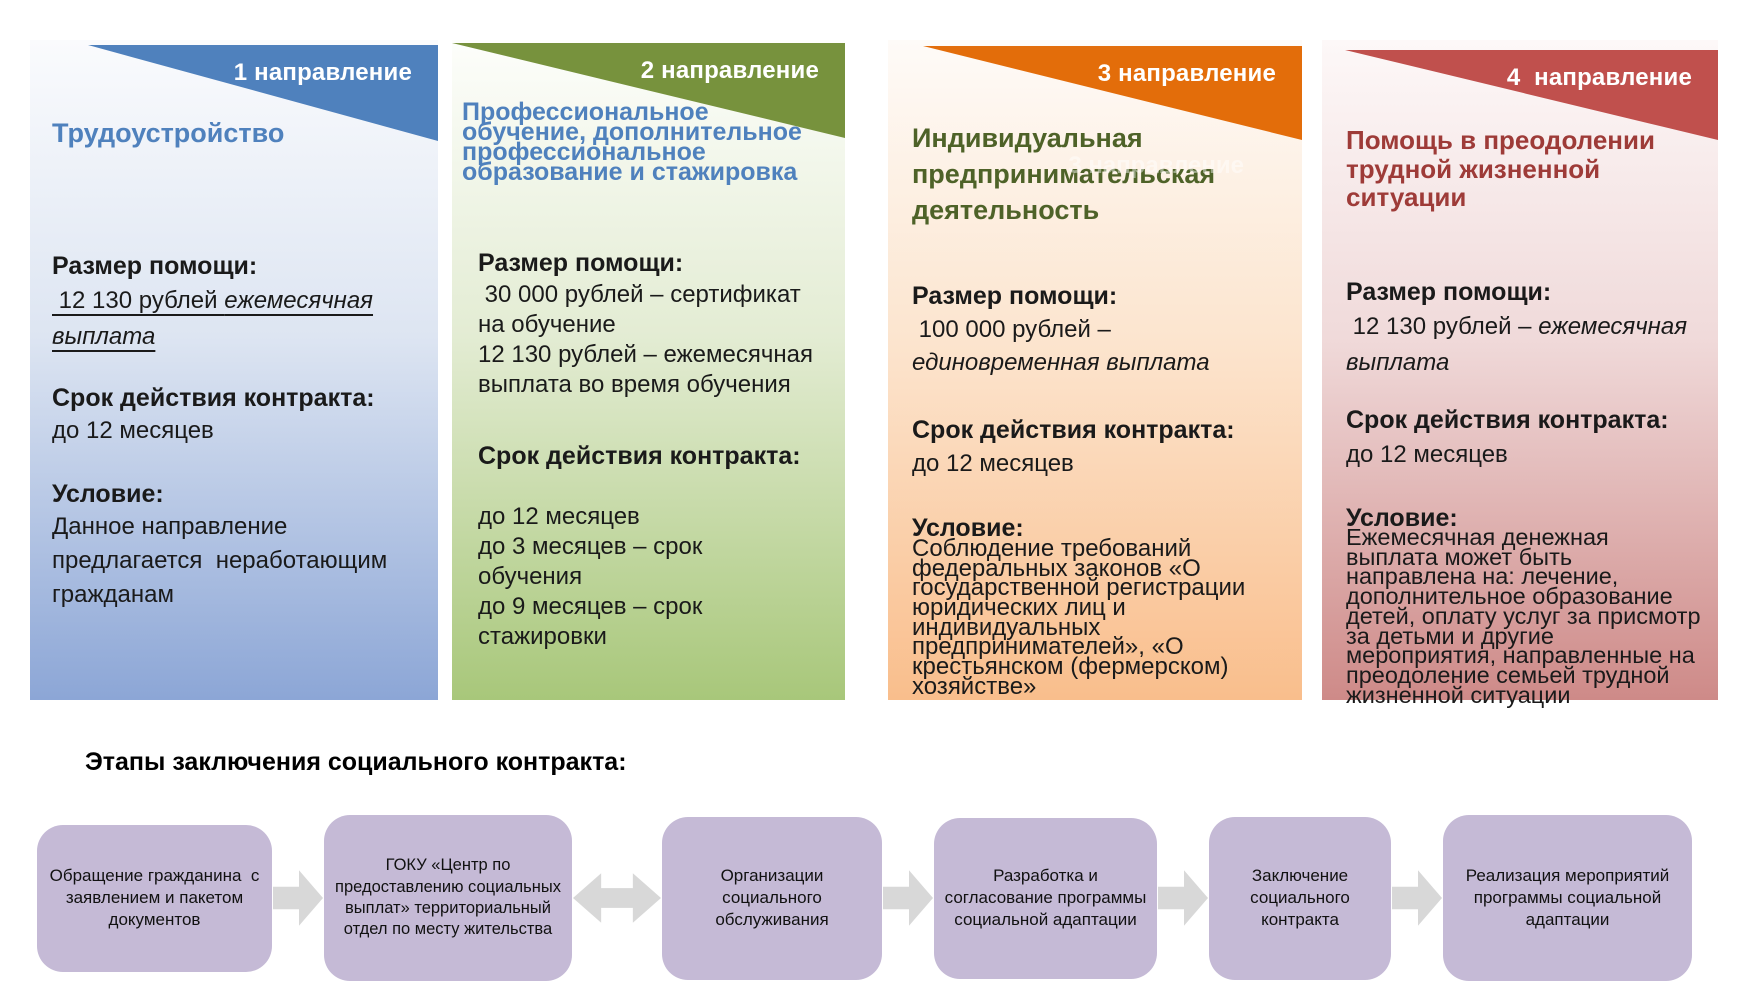  What do you see at coordinates (729, 70) in the screenshot?
I see `banner-label-2: 2 направление` at bounding box center [729, 70].